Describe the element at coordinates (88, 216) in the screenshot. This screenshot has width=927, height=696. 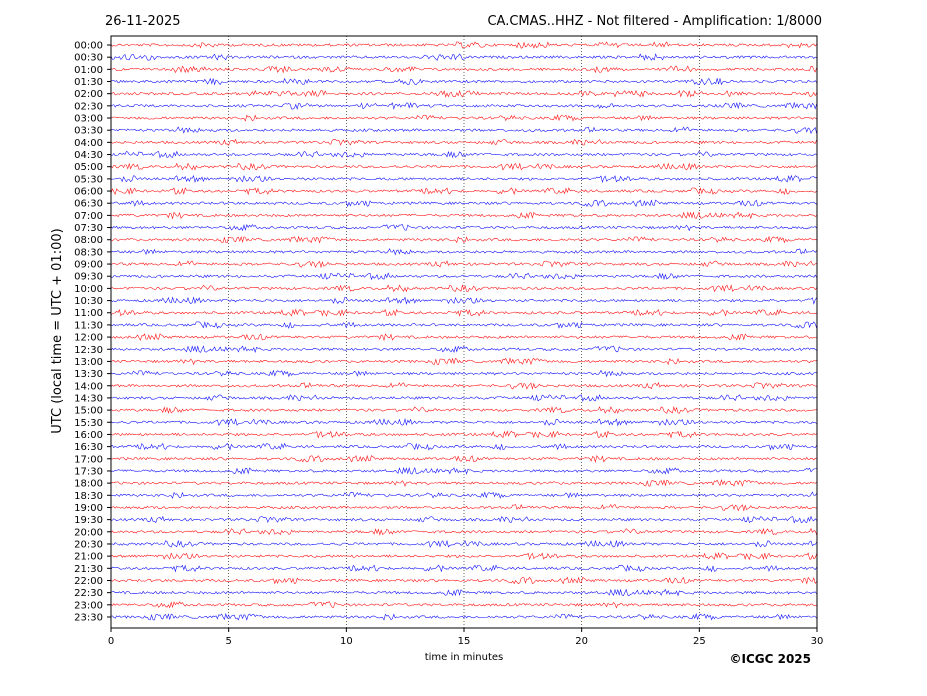
I see `y-tick-label: 07:00` at that location.